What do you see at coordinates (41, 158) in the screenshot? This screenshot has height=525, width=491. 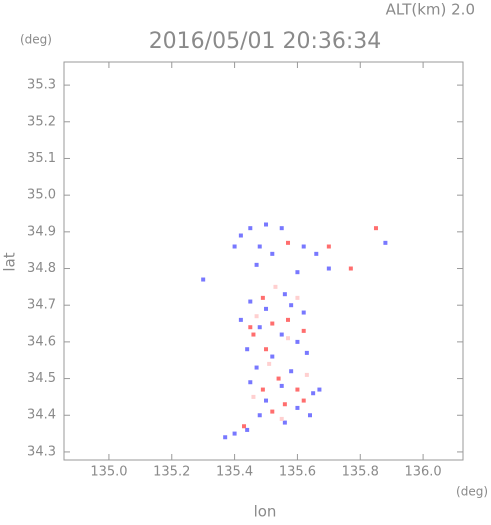 I see `y-tick-label: 35.1` at bounding box center [41, 158].